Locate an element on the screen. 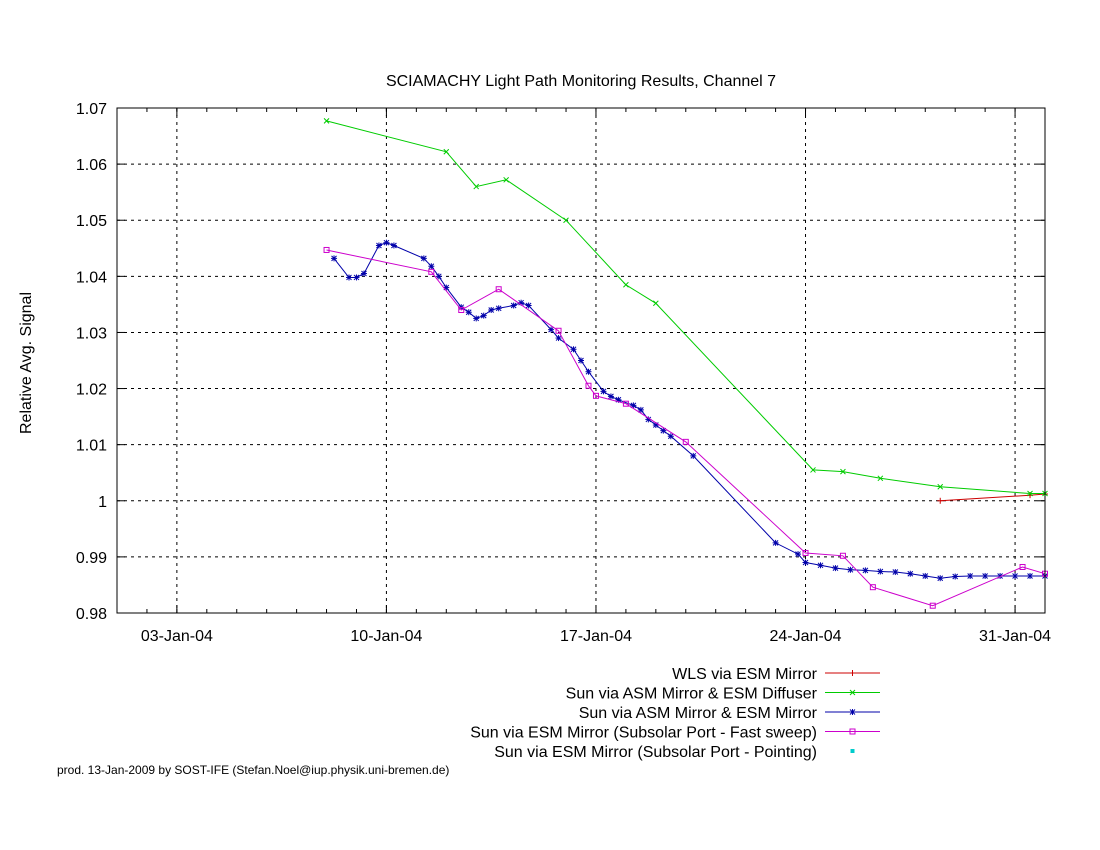 The width and height of the screenshot is (1100, 850). y-tick-label: 1 is located at coordinates (102, 502).